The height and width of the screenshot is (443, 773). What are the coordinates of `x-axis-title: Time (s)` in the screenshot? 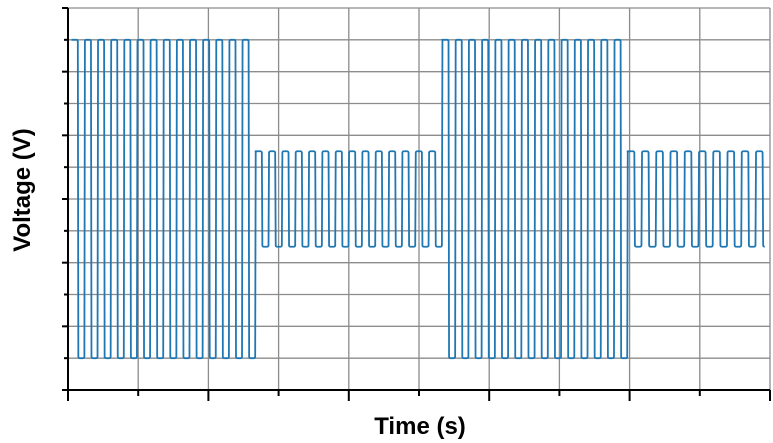 It's located at (420, 426).